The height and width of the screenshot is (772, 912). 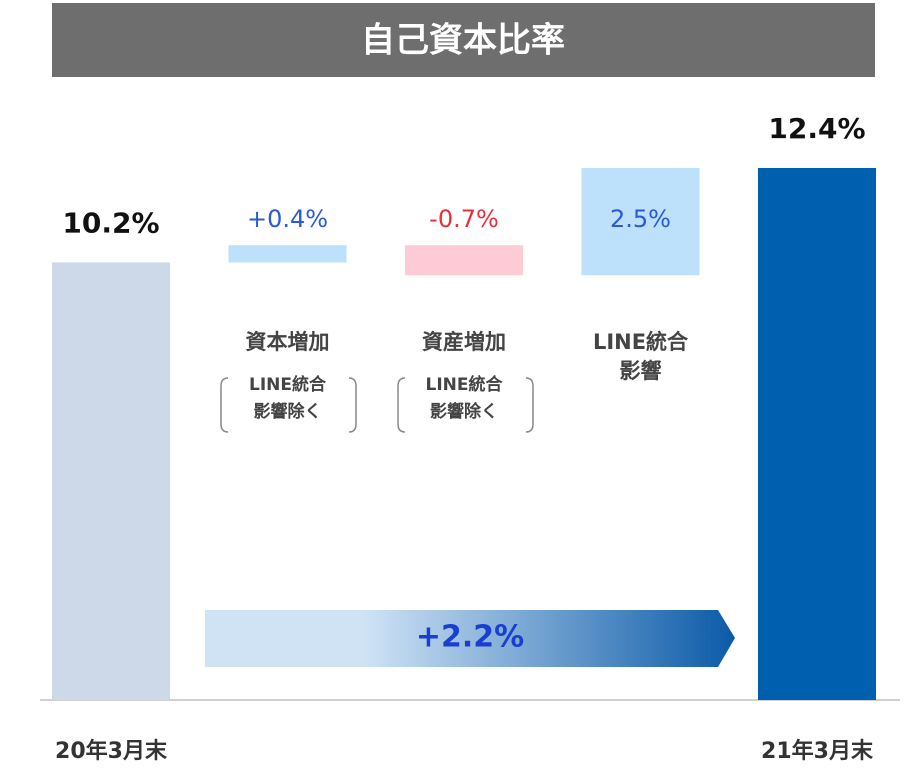 I want to click on value-label: -0.7%, so click(x=464, y=219).